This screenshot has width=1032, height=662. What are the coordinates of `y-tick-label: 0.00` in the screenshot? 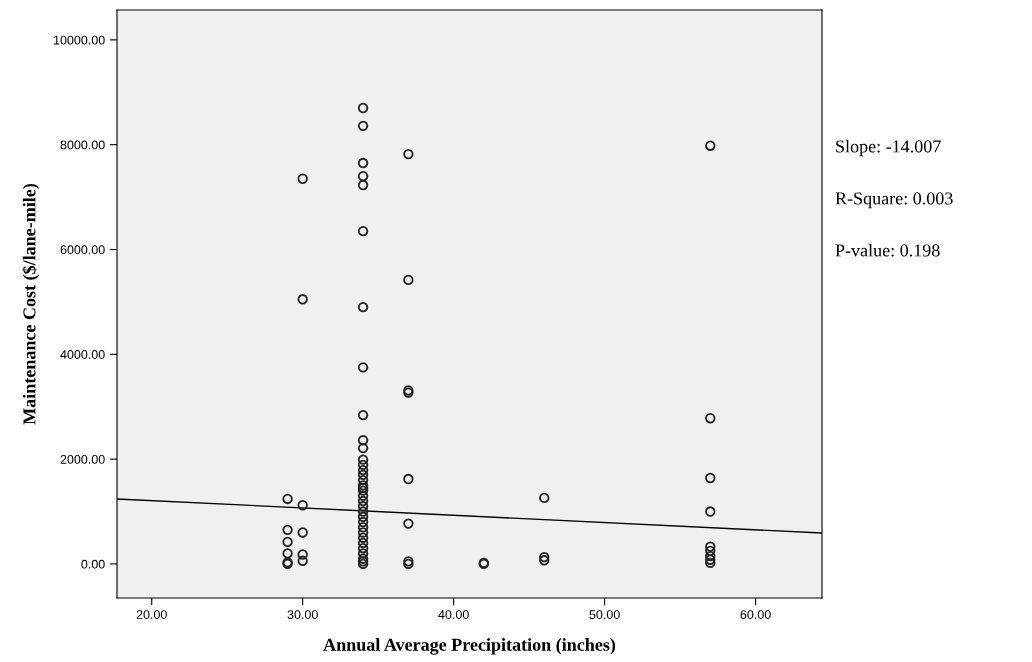 It's located at (93, 564).